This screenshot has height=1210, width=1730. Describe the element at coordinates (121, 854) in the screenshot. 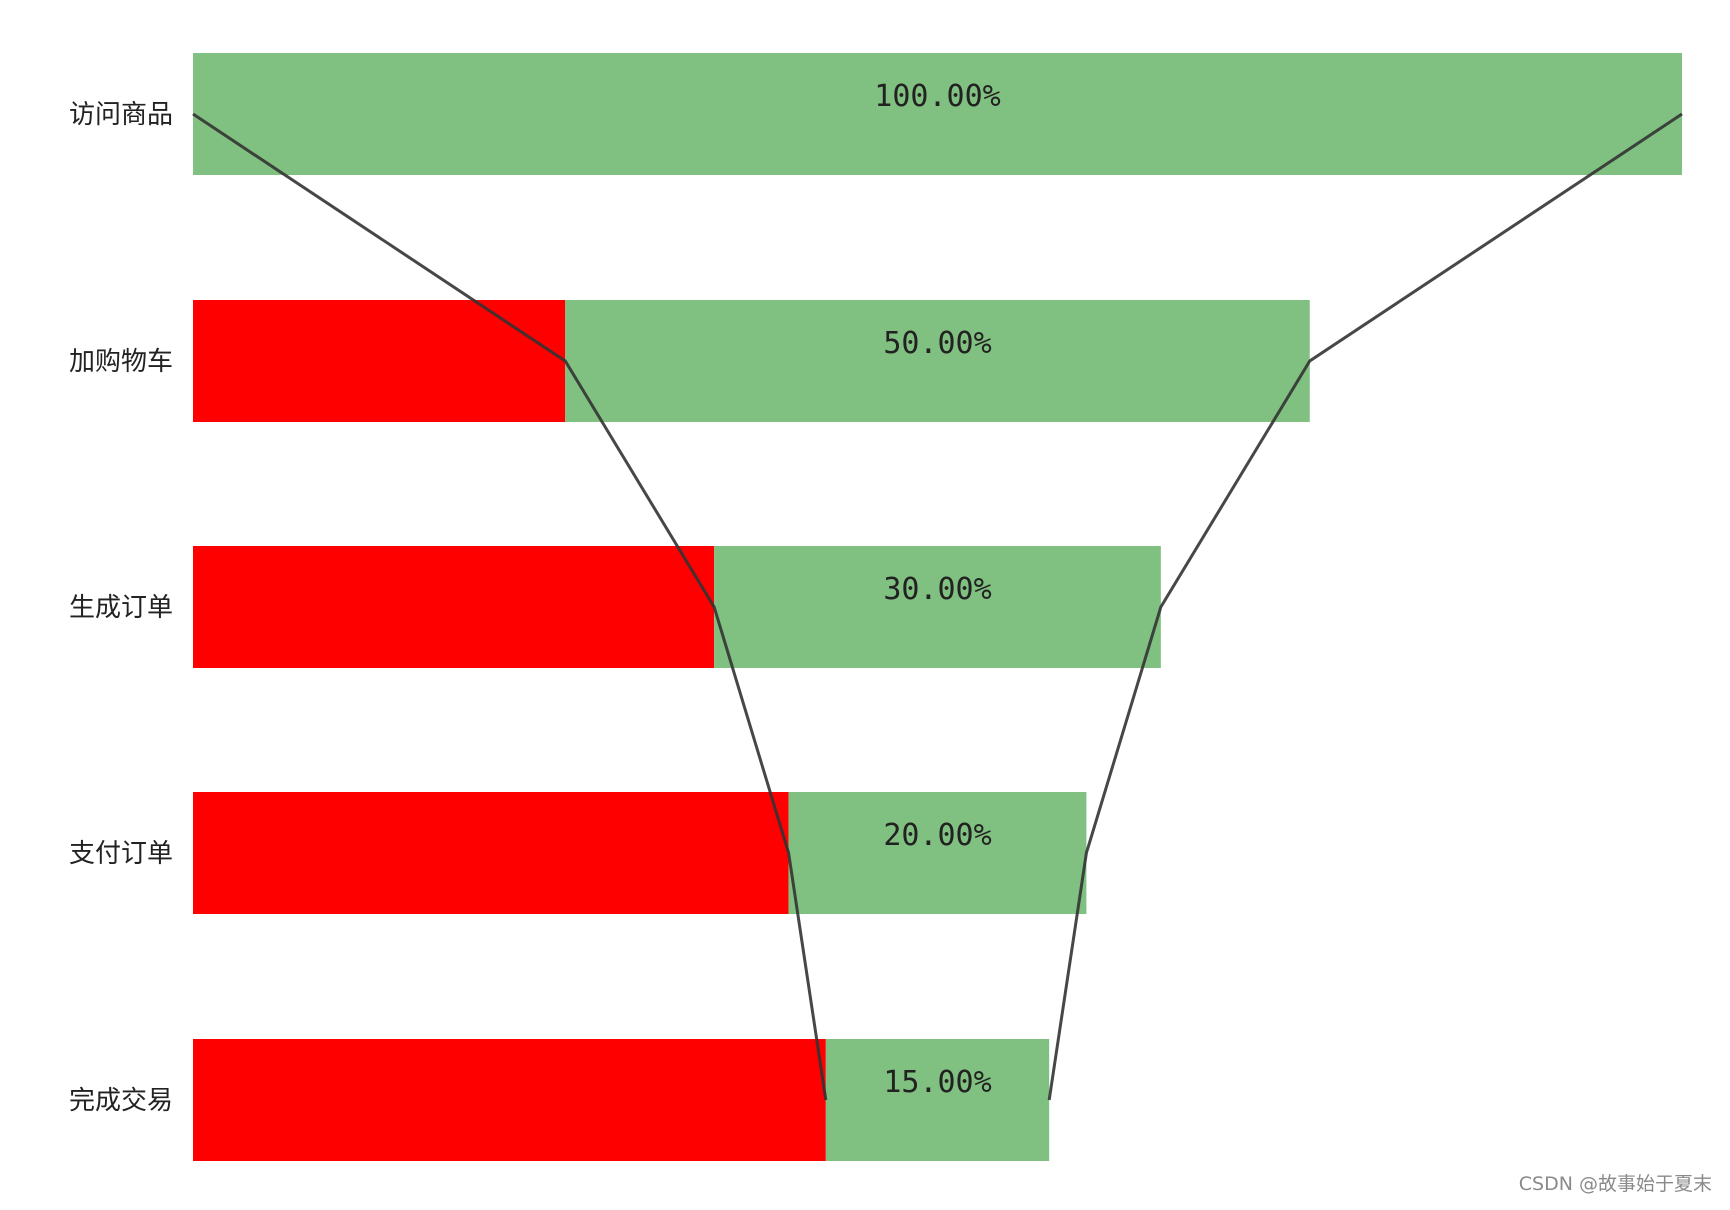

I see `category-label-3: 支付订单` at that location.